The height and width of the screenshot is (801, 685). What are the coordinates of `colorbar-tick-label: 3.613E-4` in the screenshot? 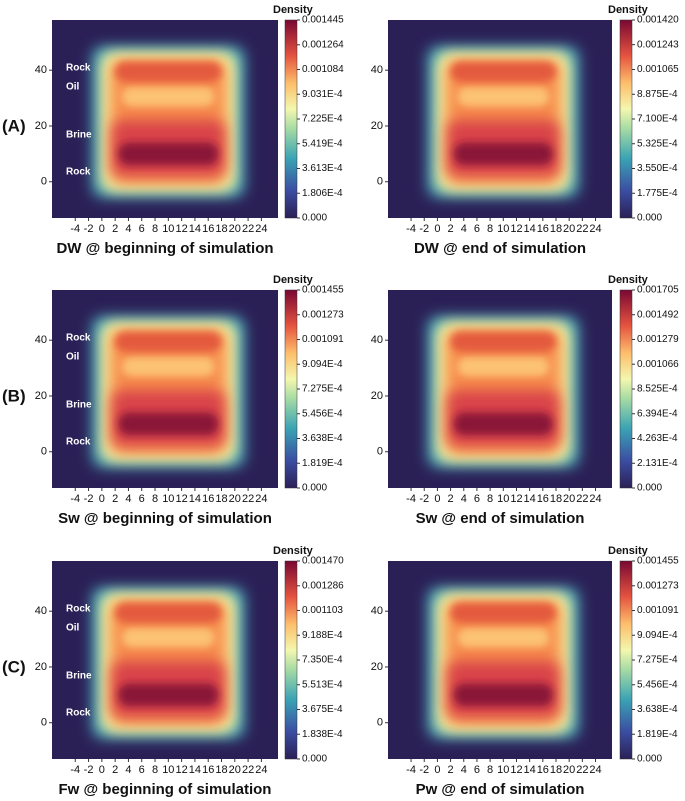 It's located at (322, 168).